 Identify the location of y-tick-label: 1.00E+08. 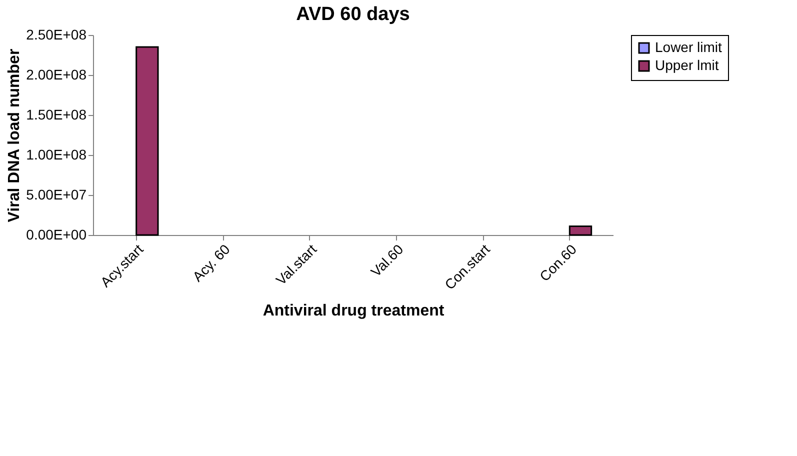
(56, 154).